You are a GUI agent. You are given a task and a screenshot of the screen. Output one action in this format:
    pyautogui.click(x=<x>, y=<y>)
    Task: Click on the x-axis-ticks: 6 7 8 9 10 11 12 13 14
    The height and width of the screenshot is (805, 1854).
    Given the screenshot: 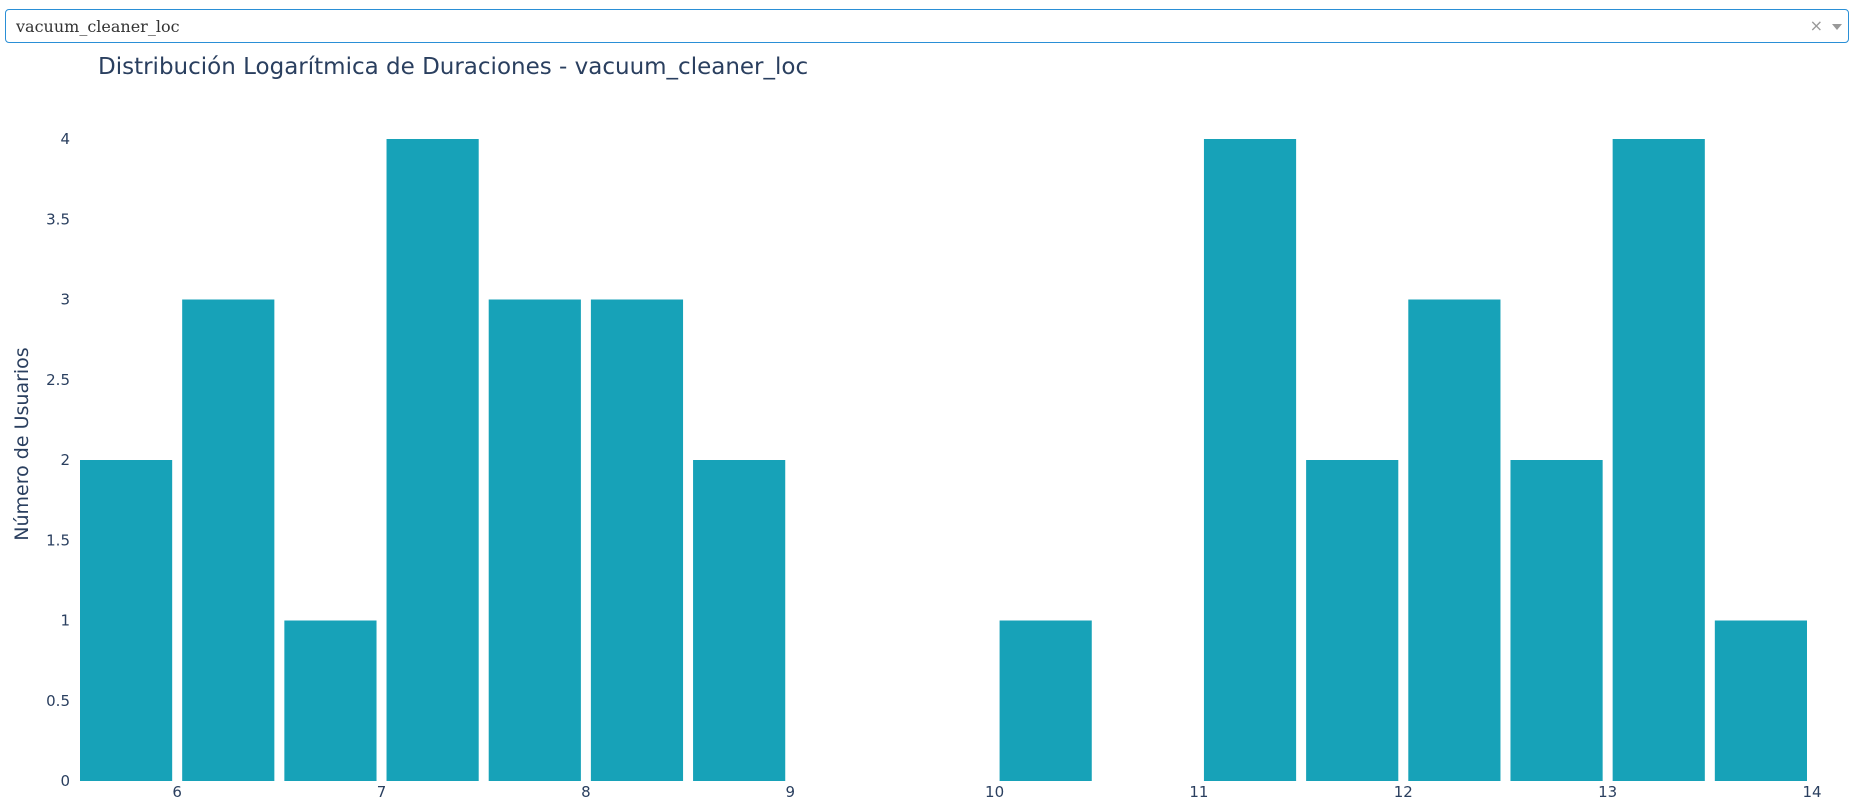 What is the action you would take?
    pyautogui.click(x=996, y=792)
    